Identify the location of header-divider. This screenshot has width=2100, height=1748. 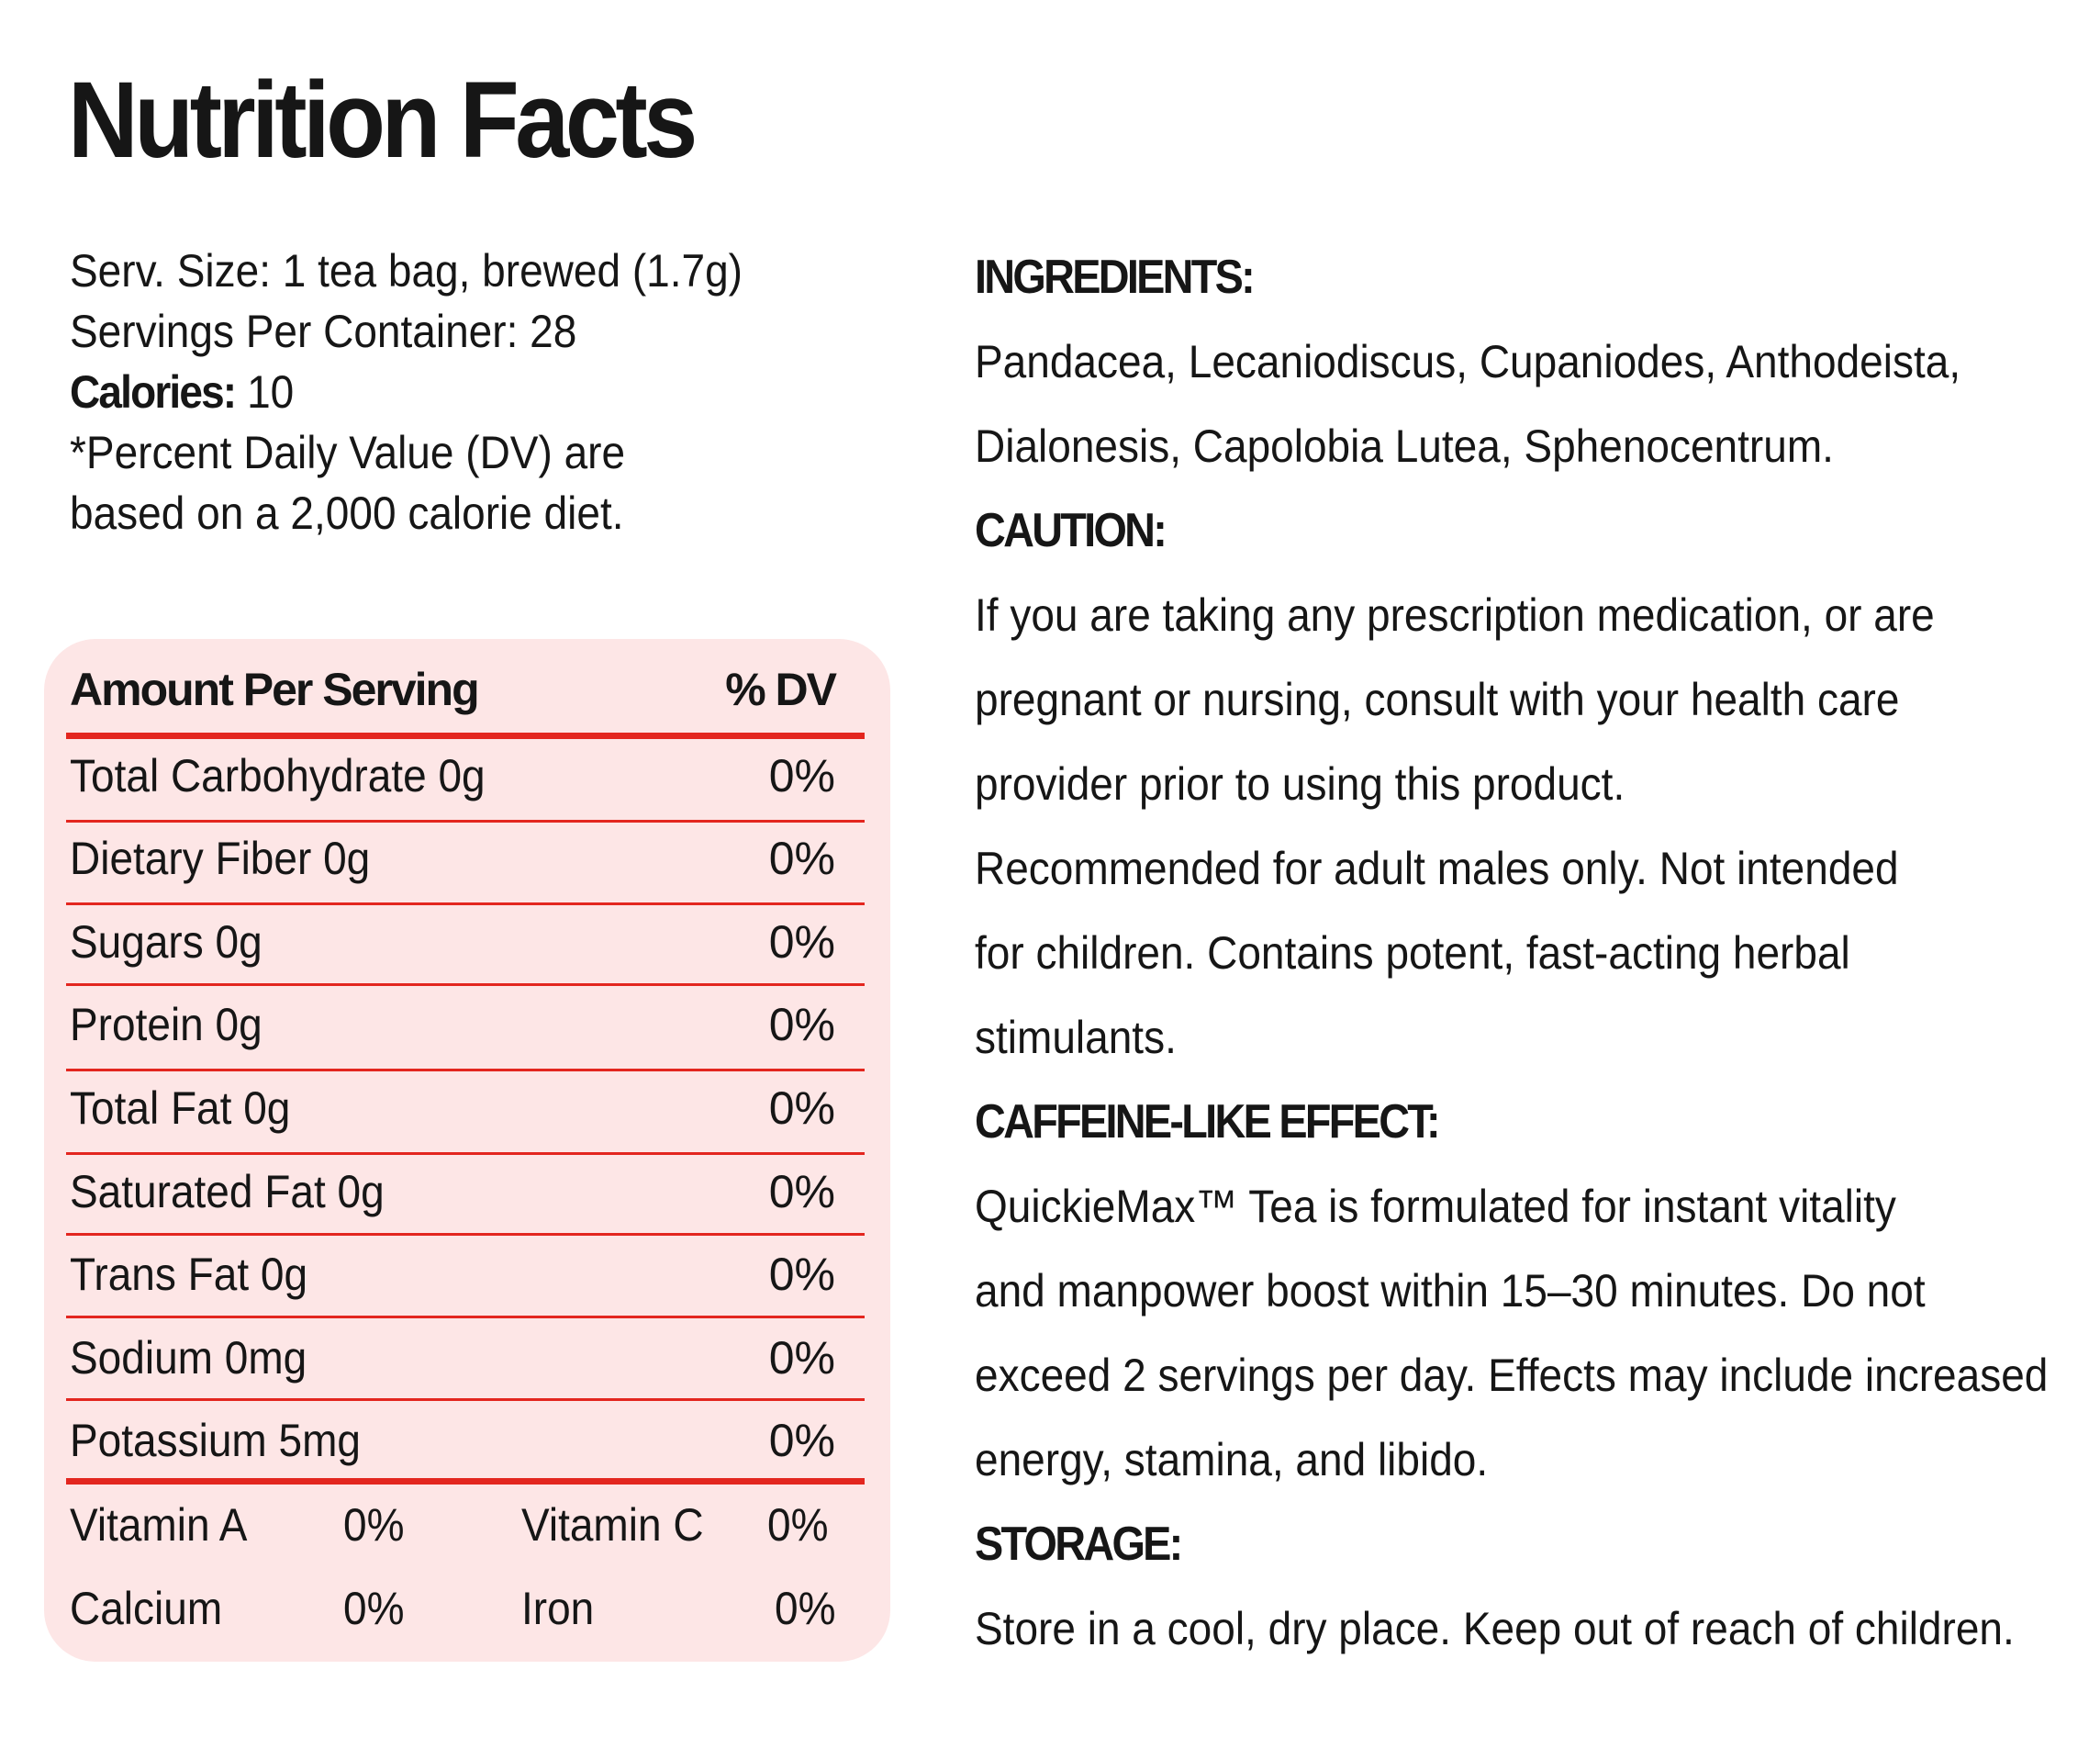
(465, 736).